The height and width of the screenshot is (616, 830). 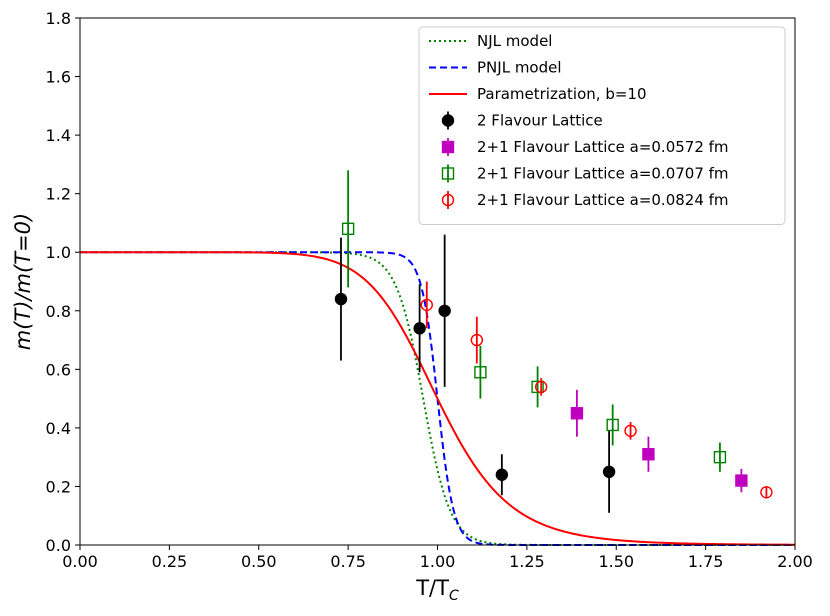 What do you see at coordinates (616, 561) in the screenshot?
I see `x-tick-label: 1.50` at bounding box center [616, 561].